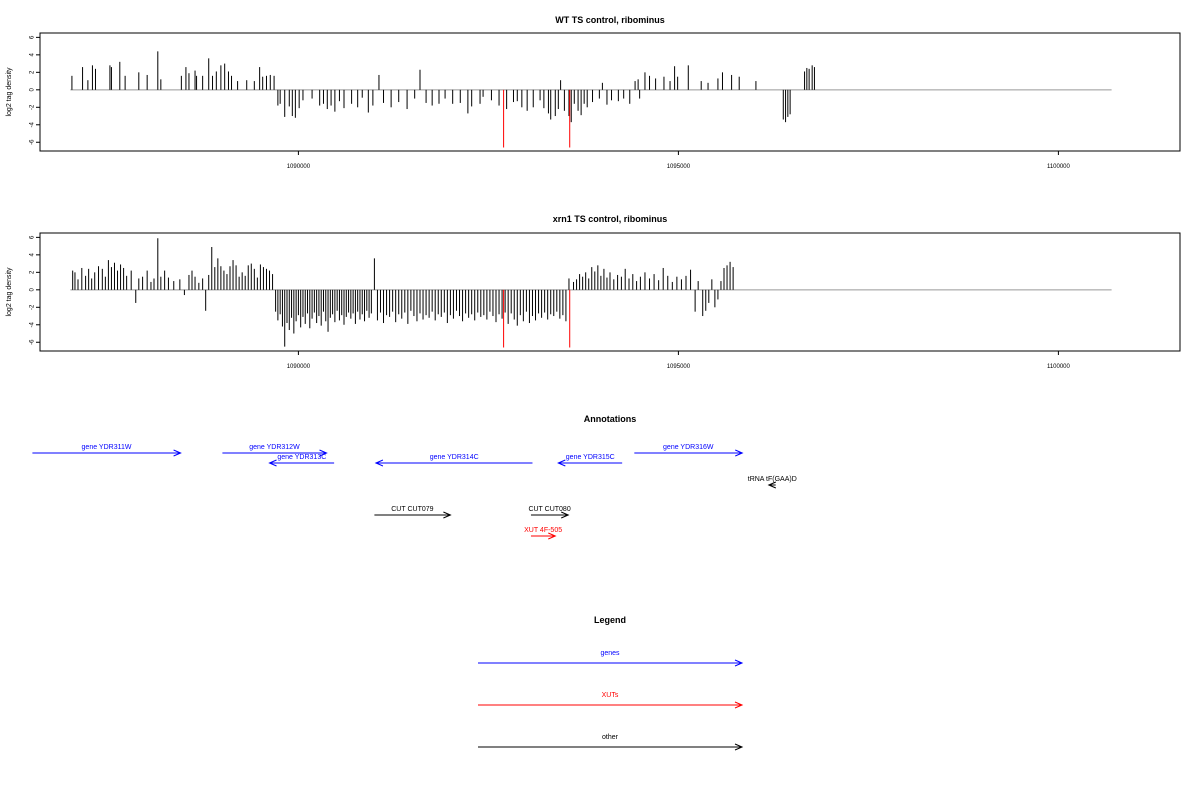 This screenshot has width=1200, height=800. I want to click on wt-x-tick-label: 1095000, so click(679, 167).